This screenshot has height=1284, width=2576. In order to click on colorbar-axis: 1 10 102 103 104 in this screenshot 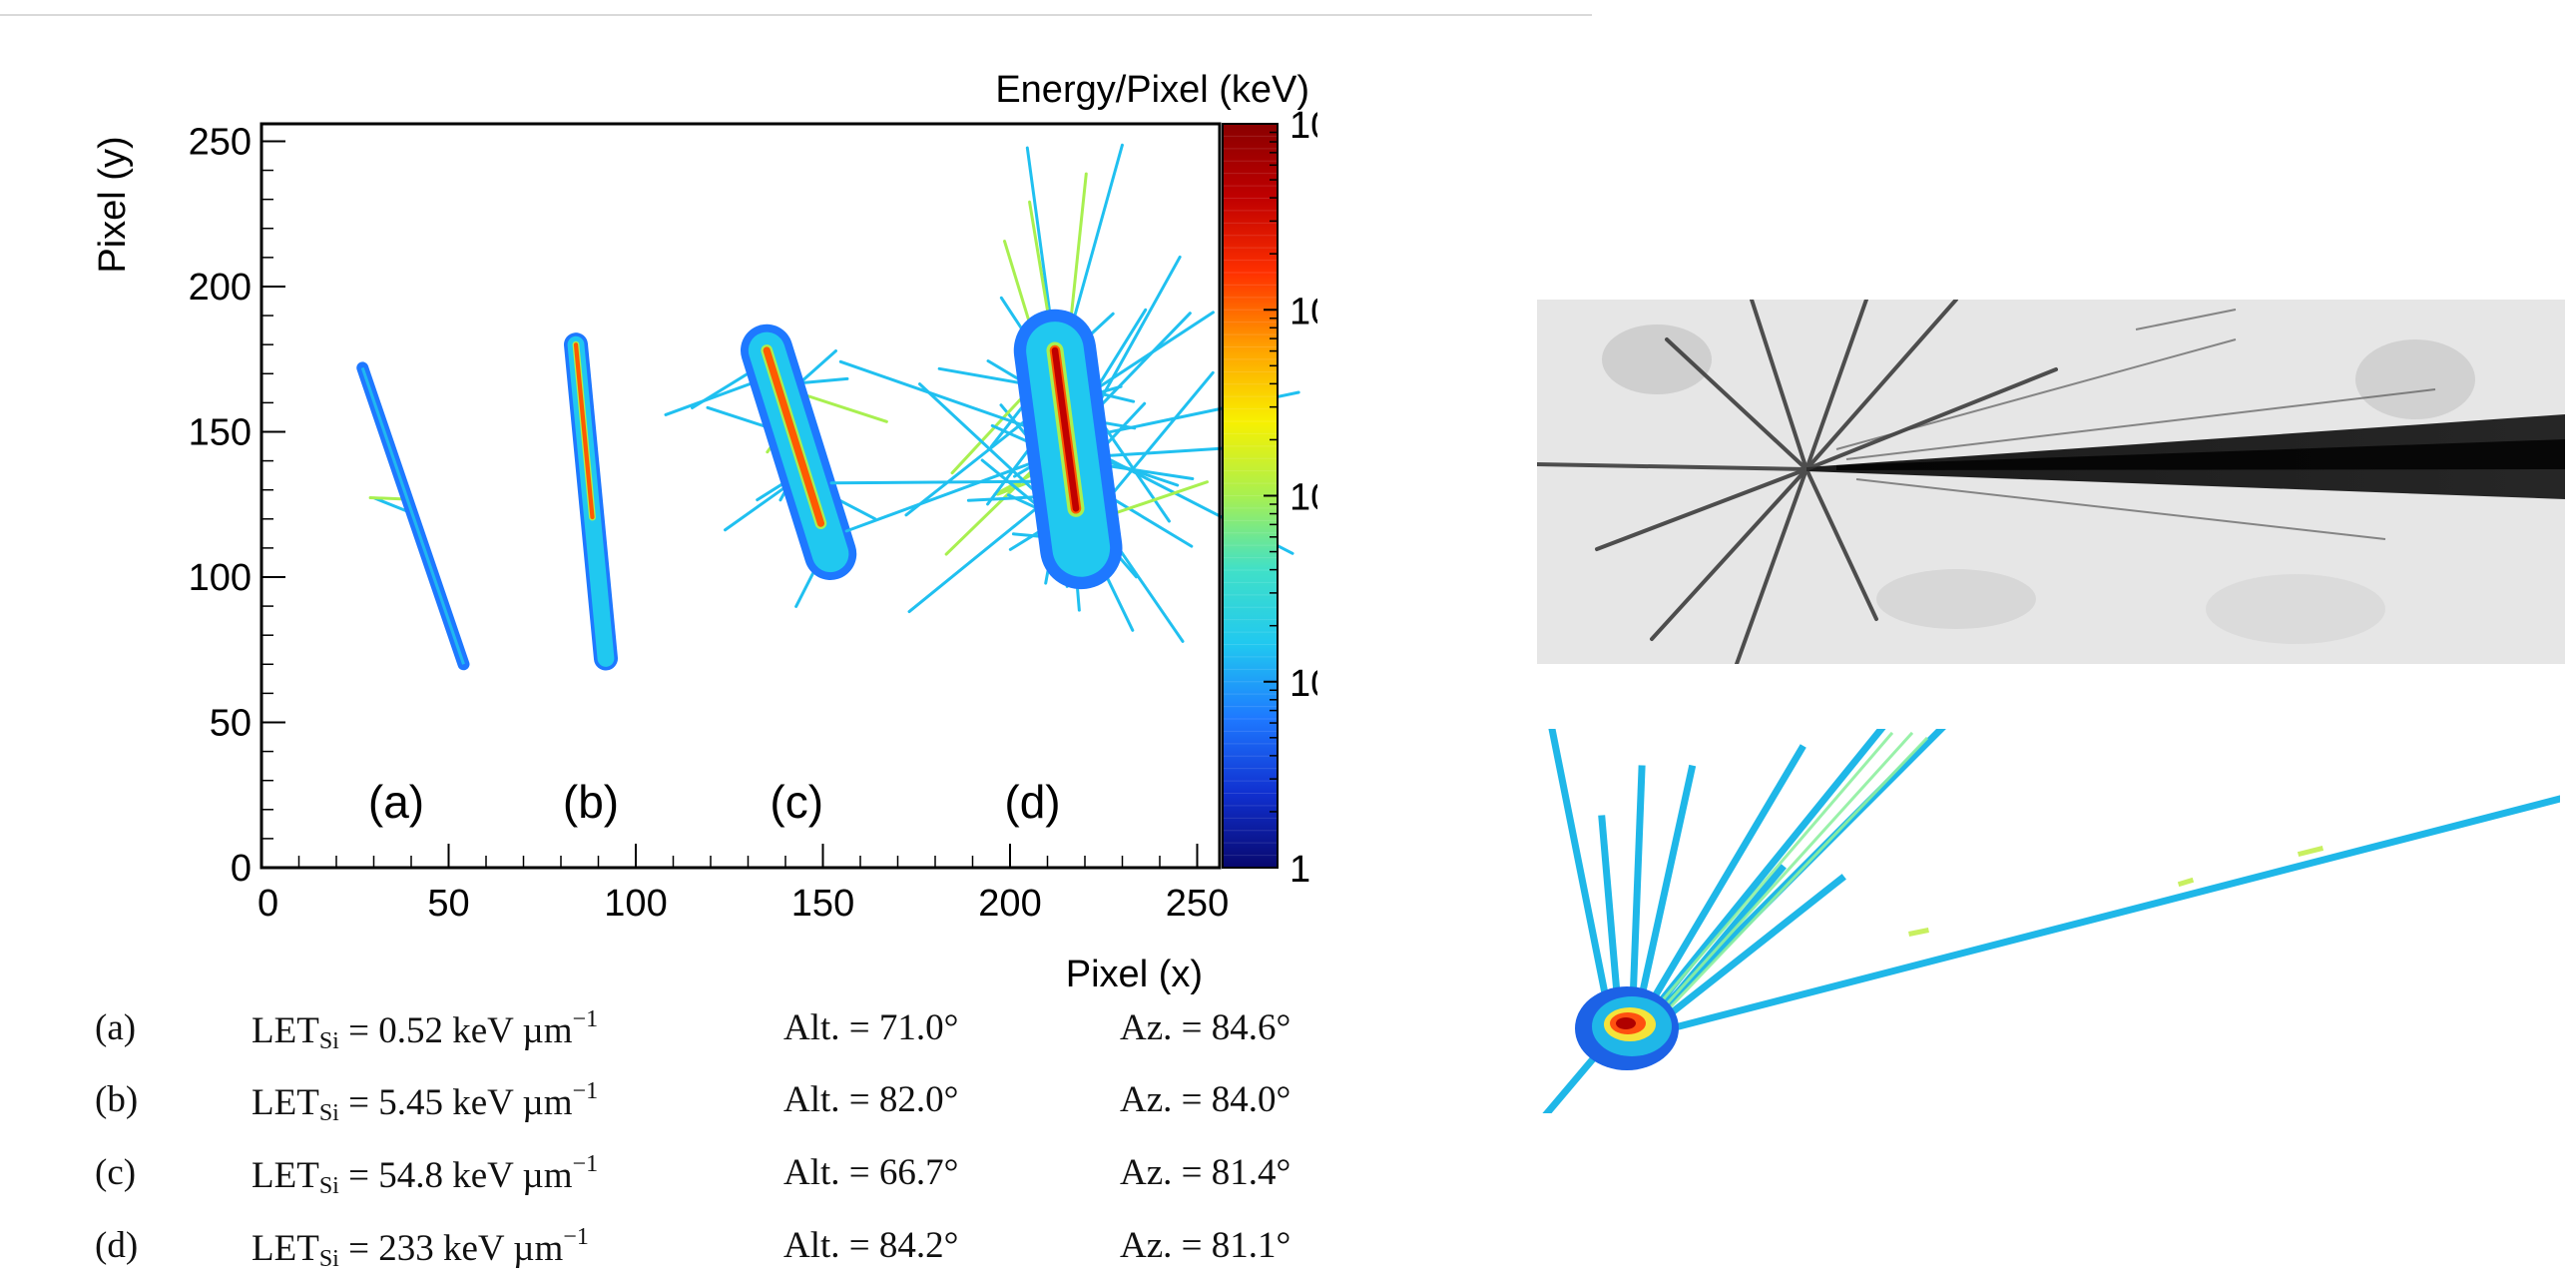, I will do `click(1291, 494)`.